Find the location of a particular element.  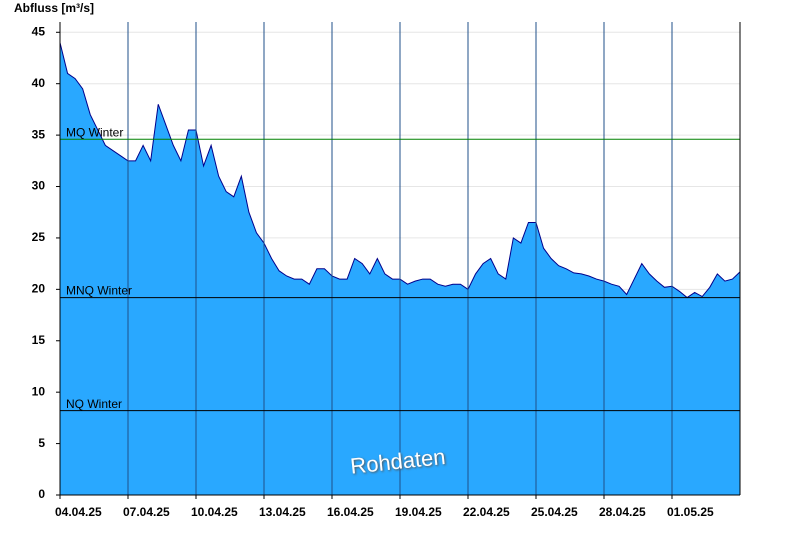

y-tick-label: 5 is located at coordinates (41, 443).